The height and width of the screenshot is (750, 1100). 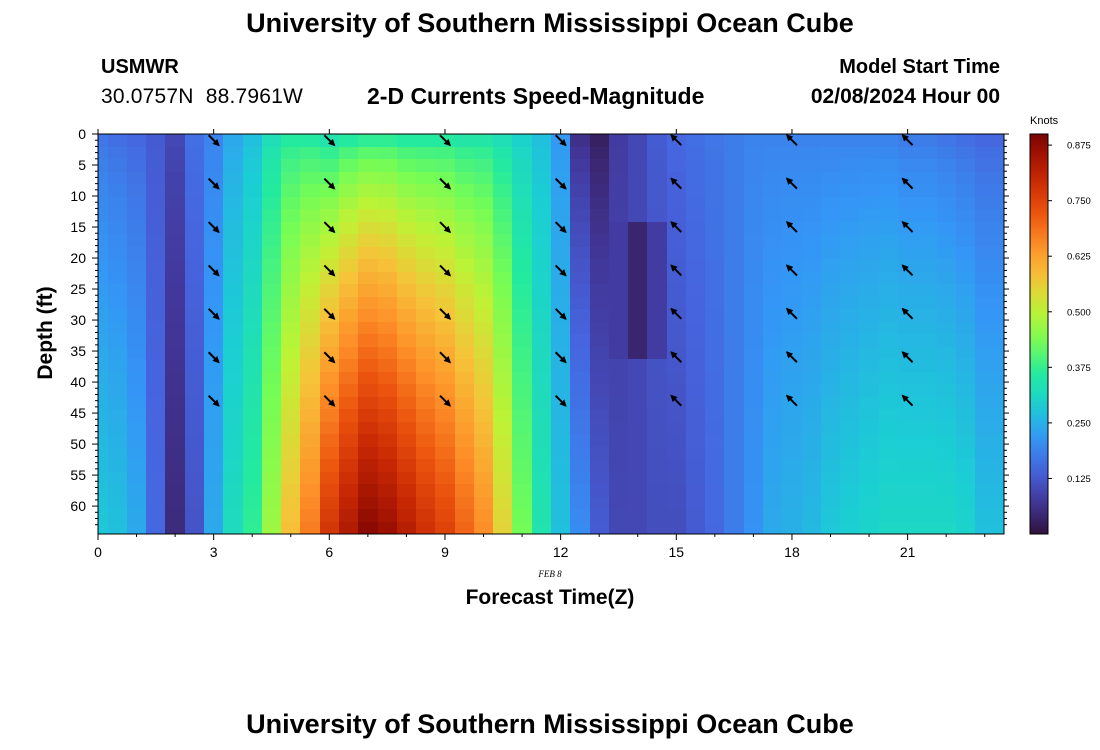 What do you see at coordinates (329, 552) in the screenshot?
I see `x-tick-label: 6` at bounding box center [329, 552].